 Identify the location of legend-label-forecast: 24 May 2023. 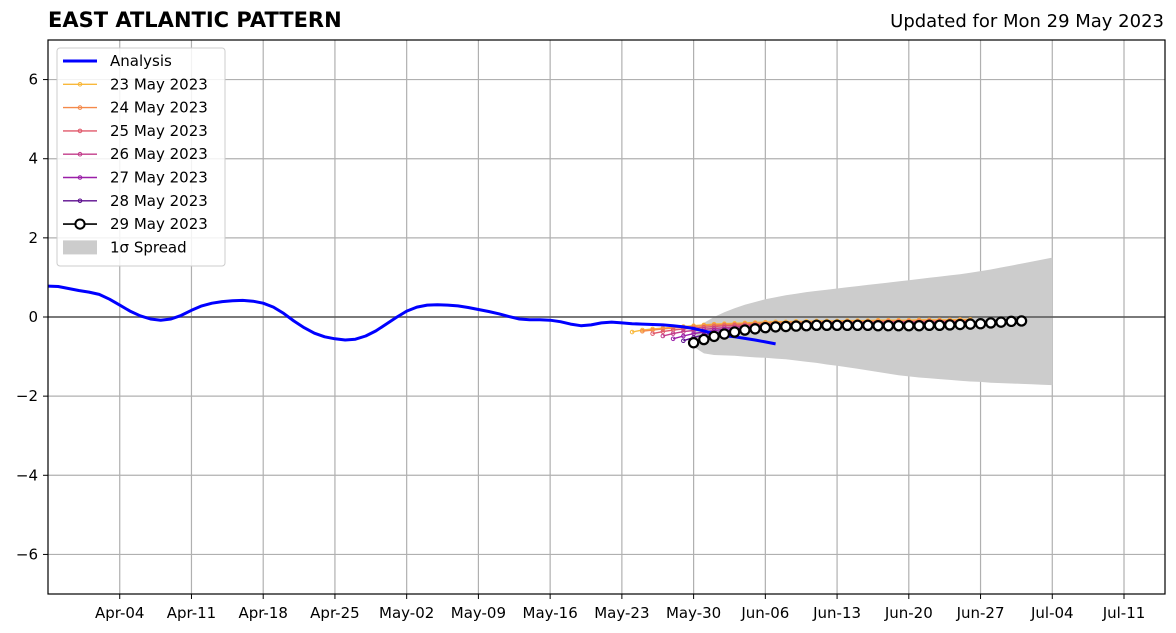
(159, 108).